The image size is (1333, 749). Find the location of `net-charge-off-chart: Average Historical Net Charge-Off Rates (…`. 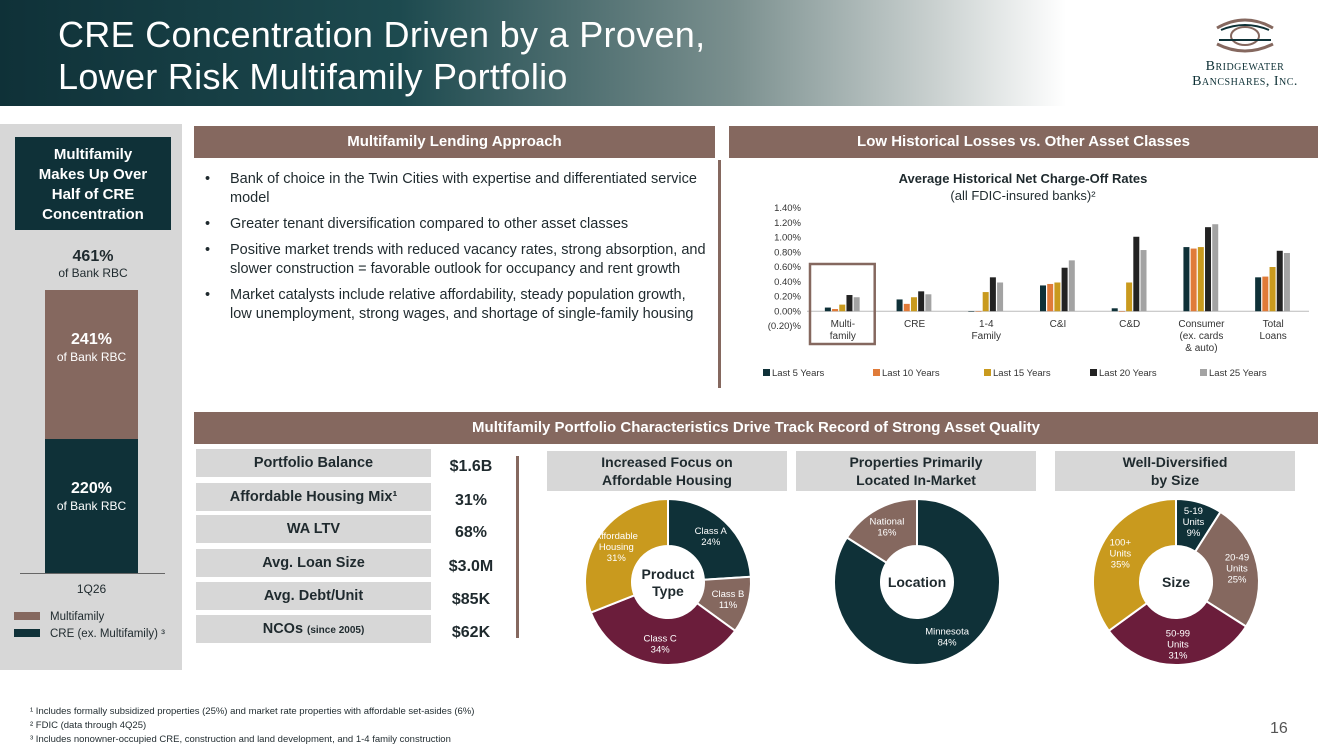

net-charge-off-chart: Average Historical Net Charge-Off Rates (… is located at coordinates (1036, 275).